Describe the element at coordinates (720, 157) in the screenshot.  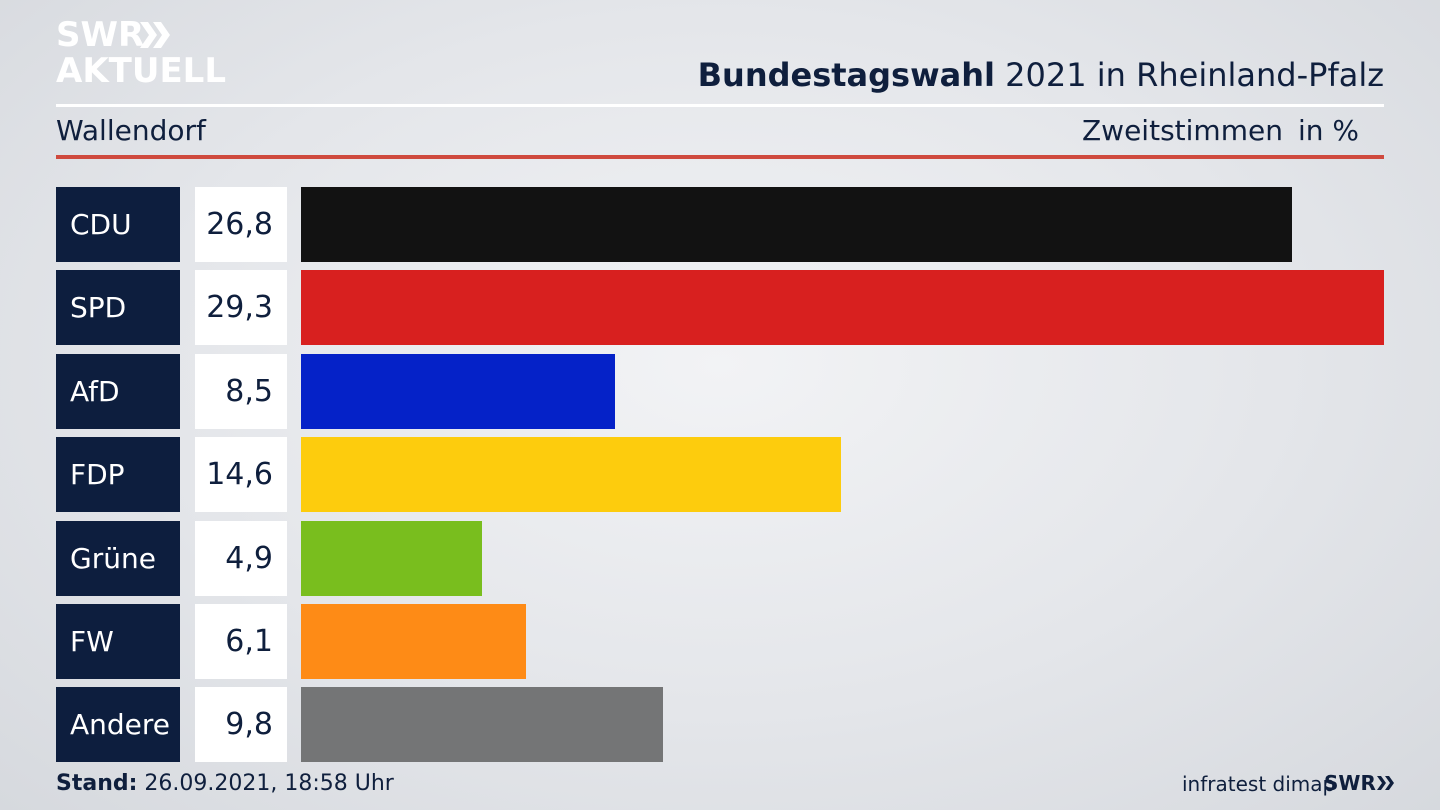
I see `accent-divider` at that location.